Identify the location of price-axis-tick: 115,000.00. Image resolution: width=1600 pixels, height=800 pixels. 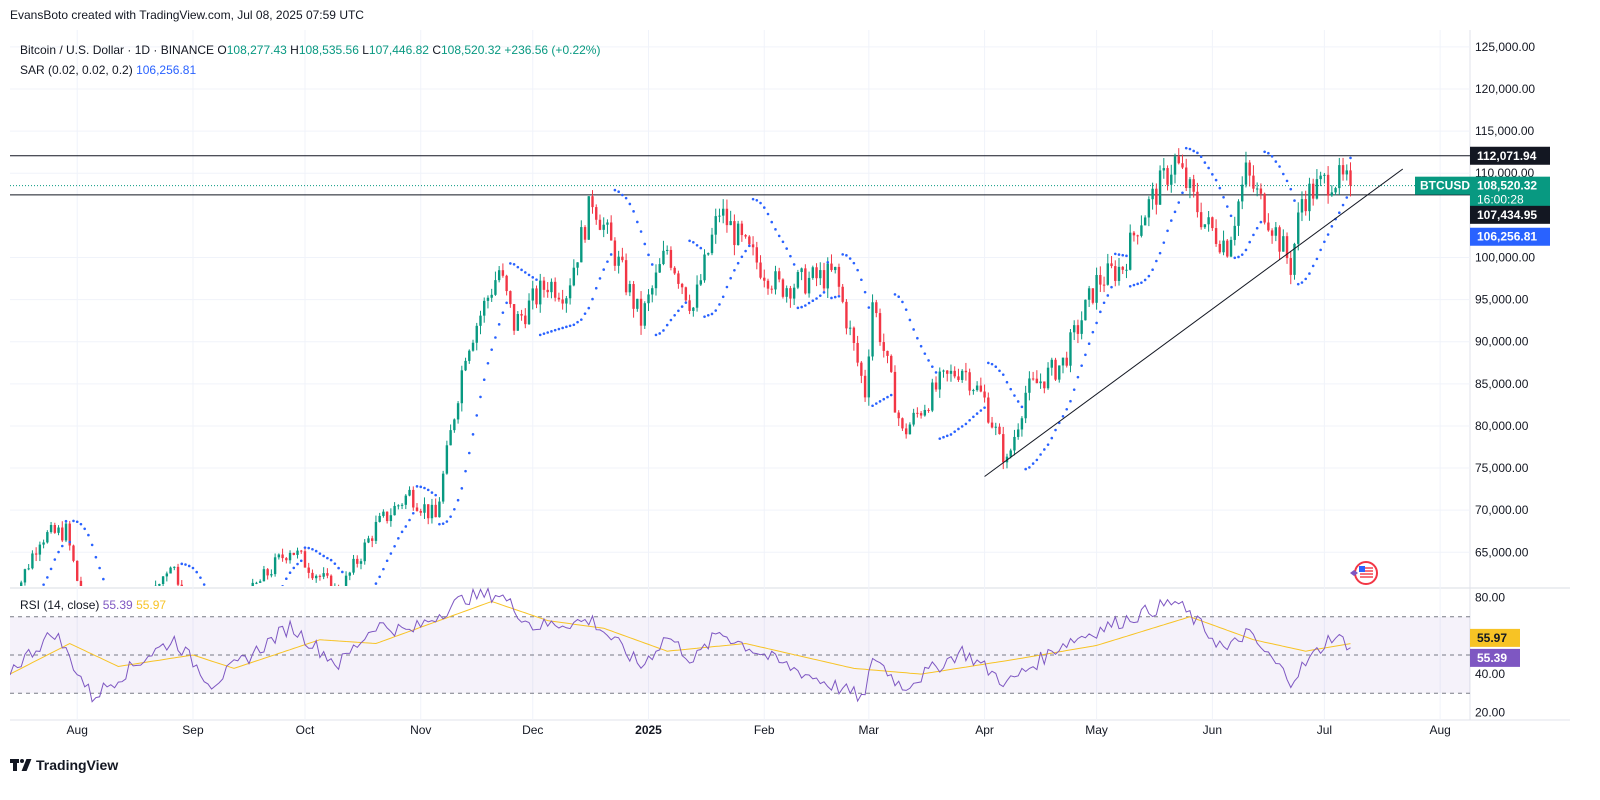
(1504, 131).